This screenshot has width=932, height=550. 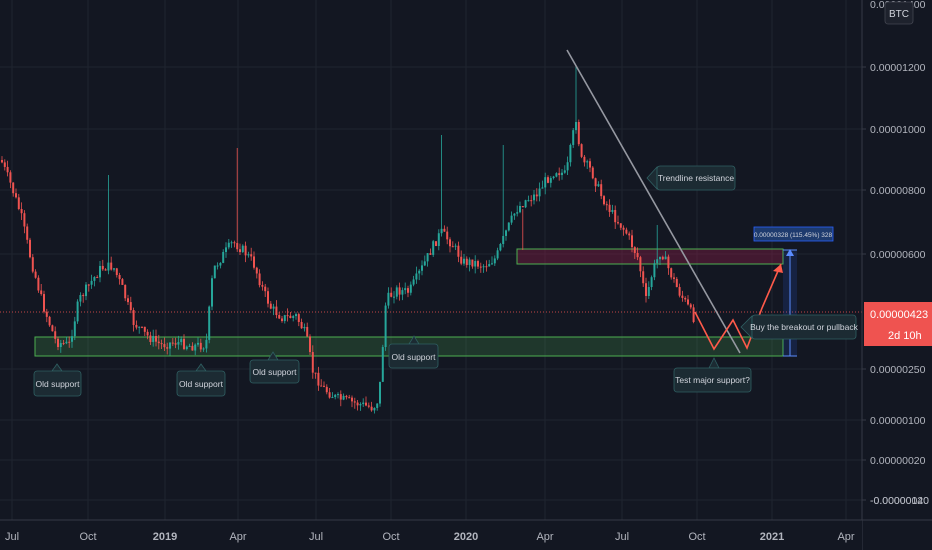 I want to click on callout-text: Buy the breakout or pullback, so click(x=804, y=327).